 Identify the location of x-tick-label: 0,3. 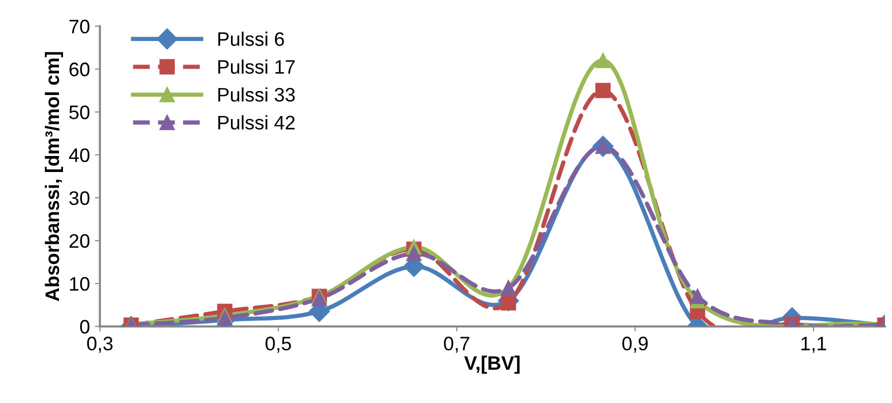
(100, 344).